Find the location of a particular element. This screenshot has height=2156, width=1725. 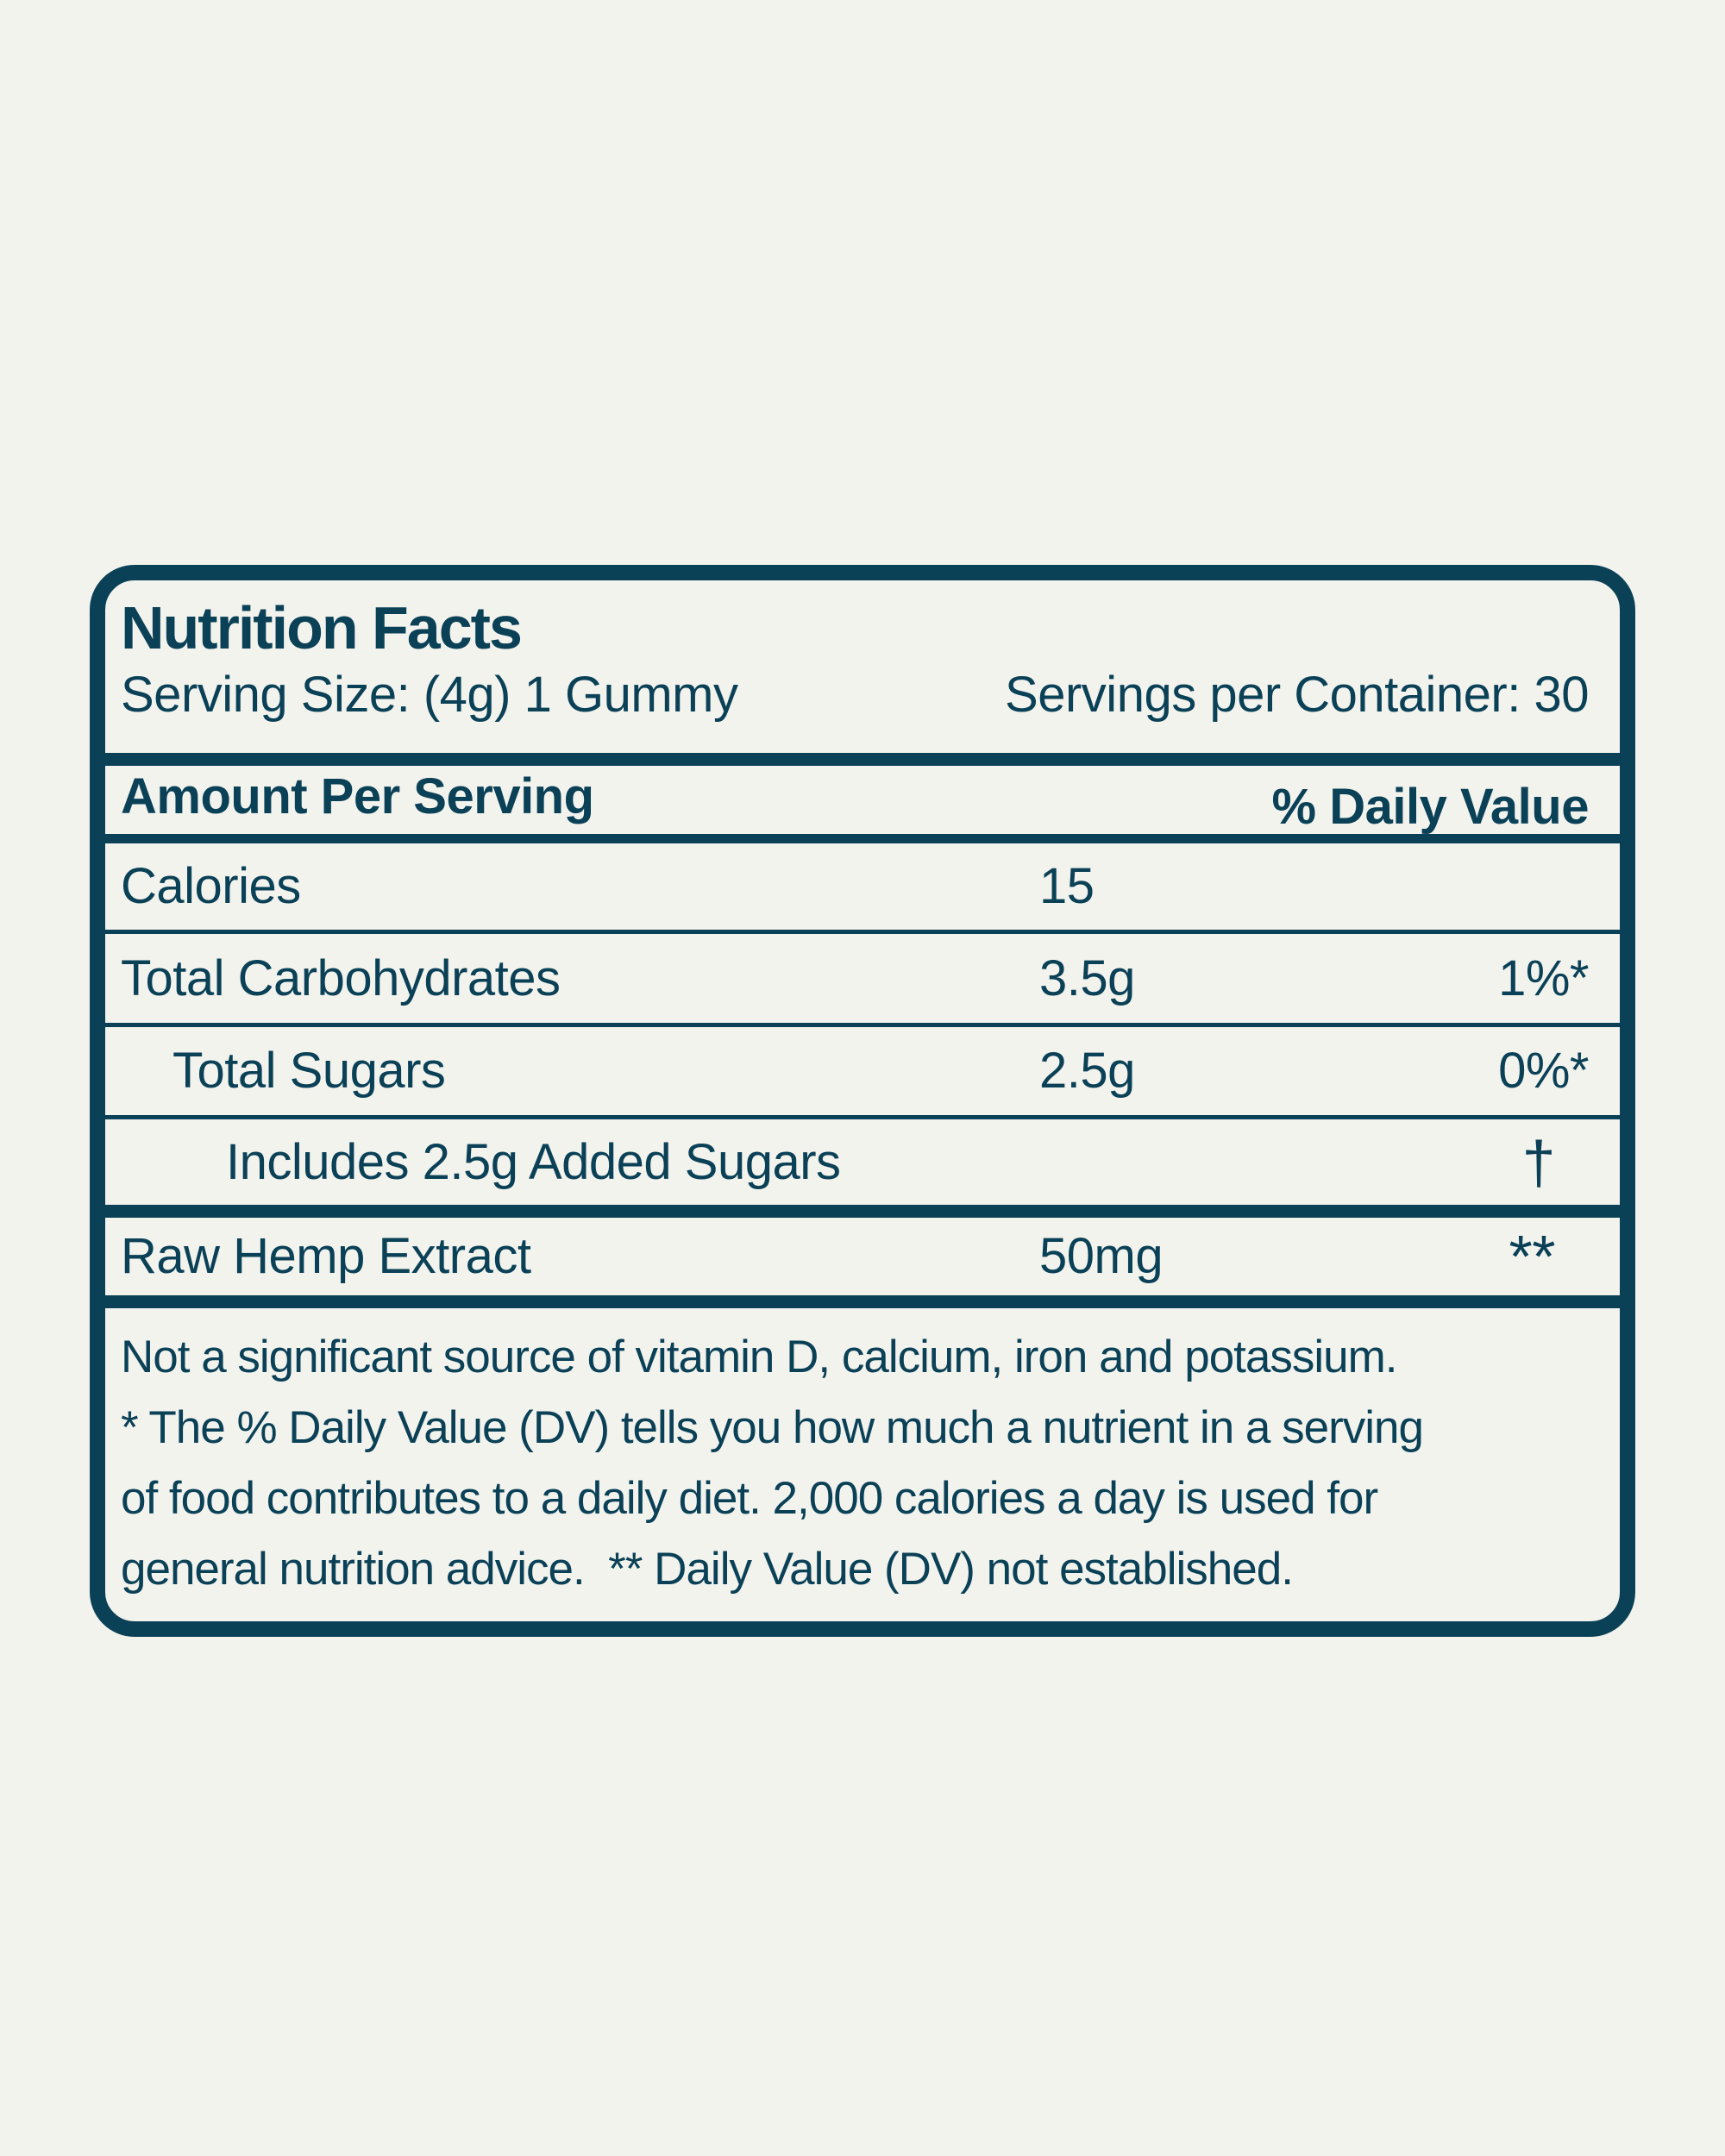

serving-size-text: Serving Size: (4g) 1 Gummy is located at coordinates (429, 695).